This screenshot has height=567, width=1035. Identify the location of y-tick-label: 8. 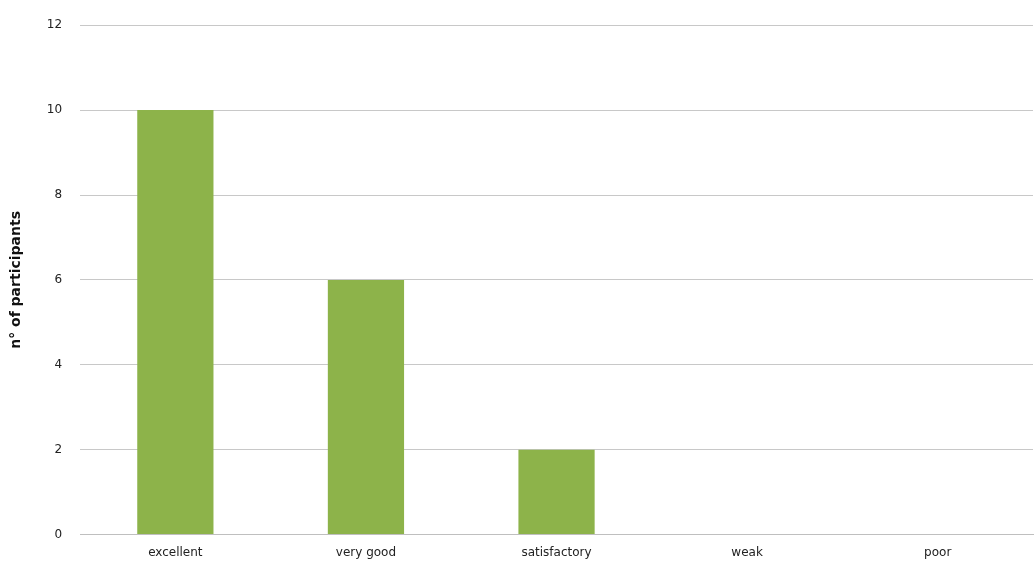
(58, 194).